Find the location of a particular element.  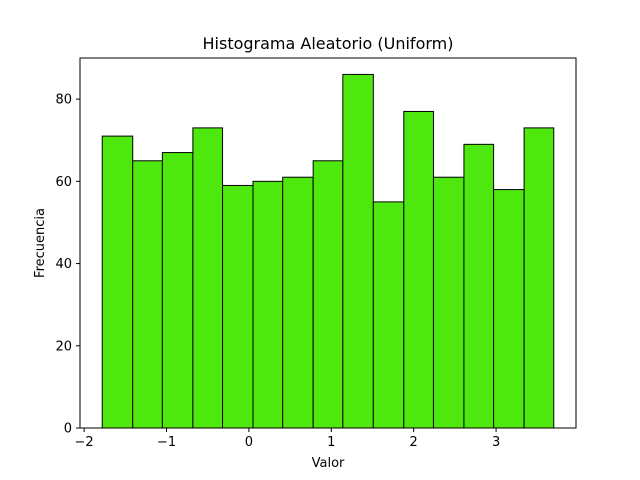

y-axis-ticks: 0 20 40 60 80 is located at coordinates (67, 265).